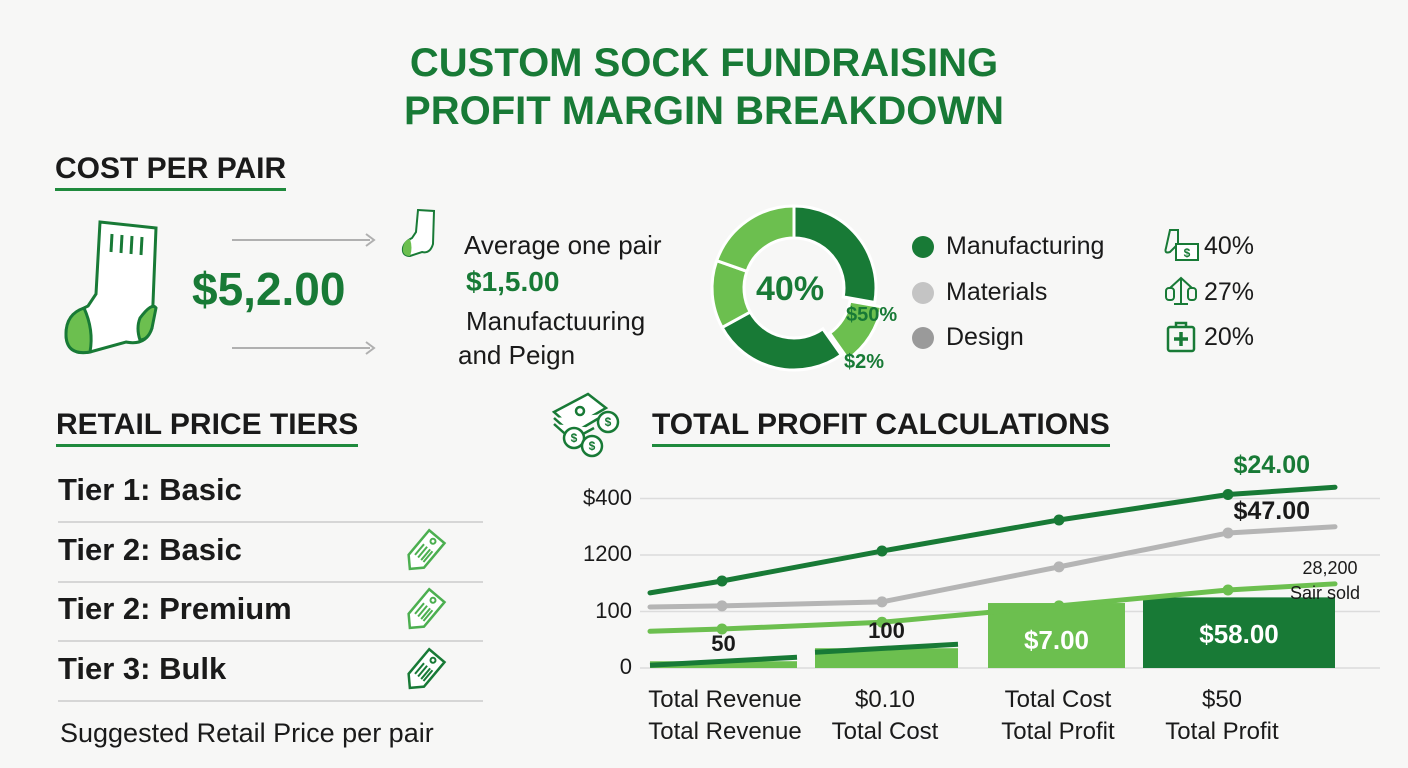 Image resolution: width=1408 pixels, height=768 pixels. What do you see at coordinates (607, 497) in the screenshot?
I see `y-tick-label: $400` at bounding box center [607, 497].